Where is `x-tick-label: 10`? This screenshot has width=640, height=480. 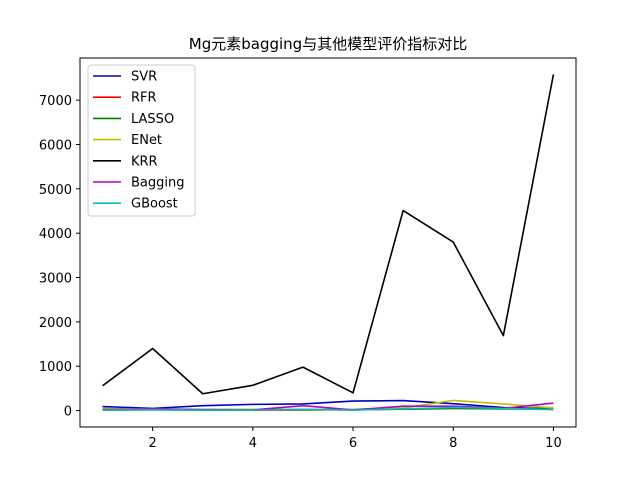 x-tick-label: 10 is located at coordinates (553, 443).